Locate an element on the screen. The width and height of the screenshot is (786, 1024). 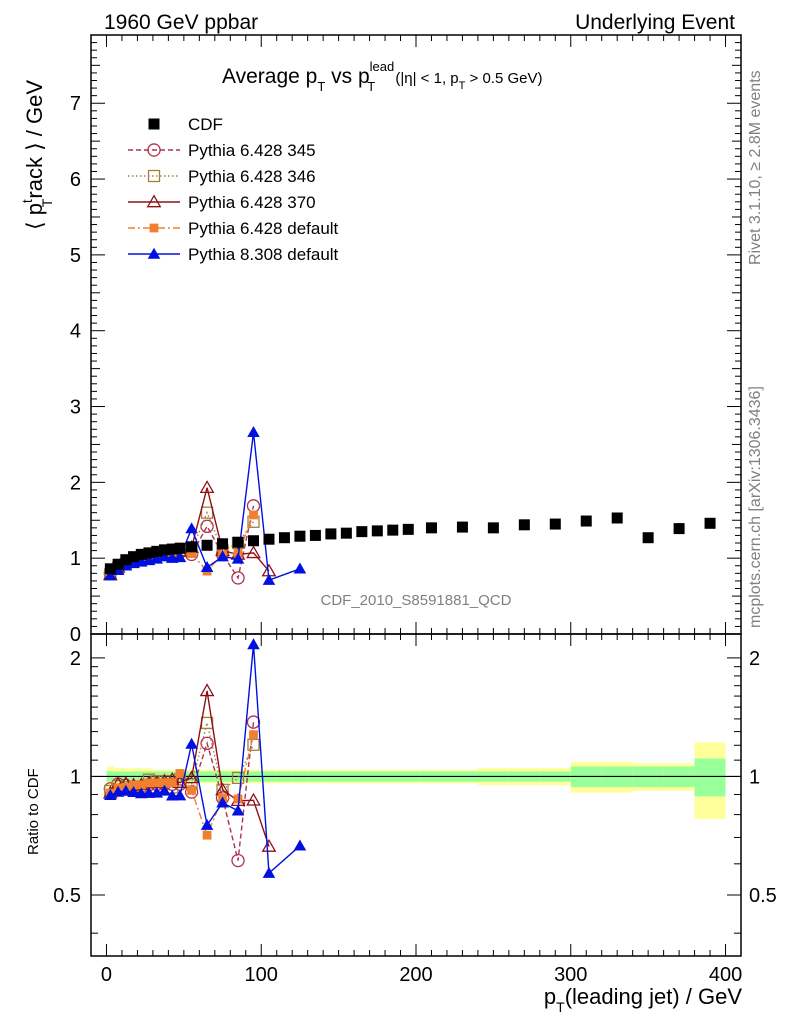
p346-ratio-point is located at coordinates (253, 744).